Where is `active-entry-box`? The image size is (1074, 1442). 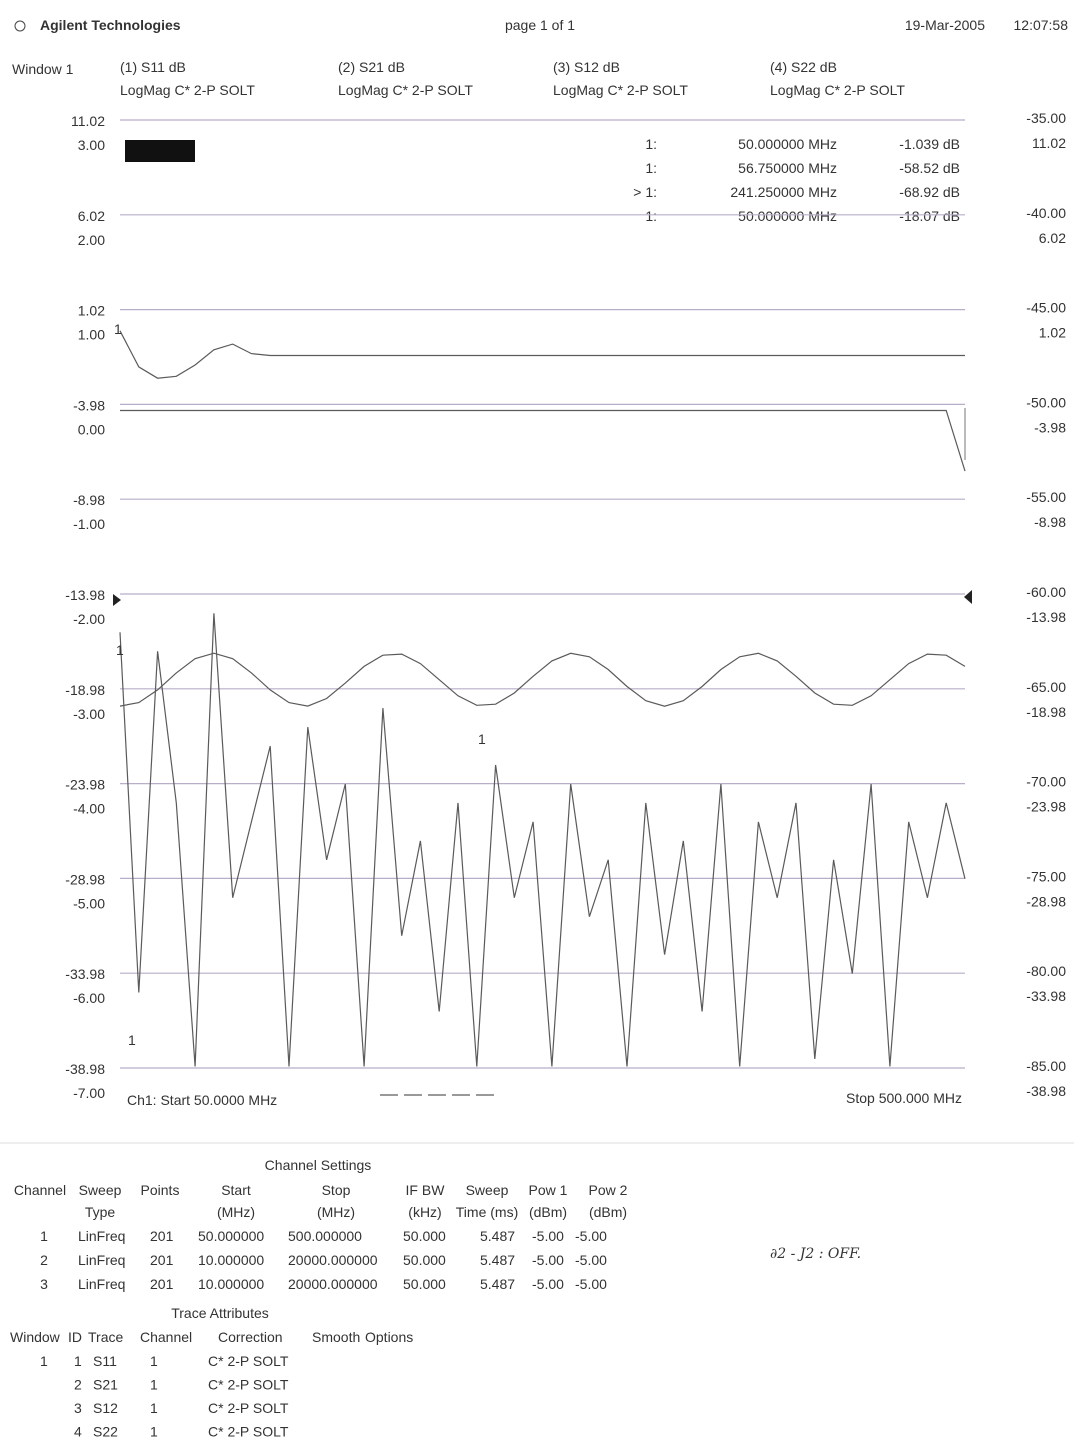 active-entry-box is located at coordinates (160, 151).